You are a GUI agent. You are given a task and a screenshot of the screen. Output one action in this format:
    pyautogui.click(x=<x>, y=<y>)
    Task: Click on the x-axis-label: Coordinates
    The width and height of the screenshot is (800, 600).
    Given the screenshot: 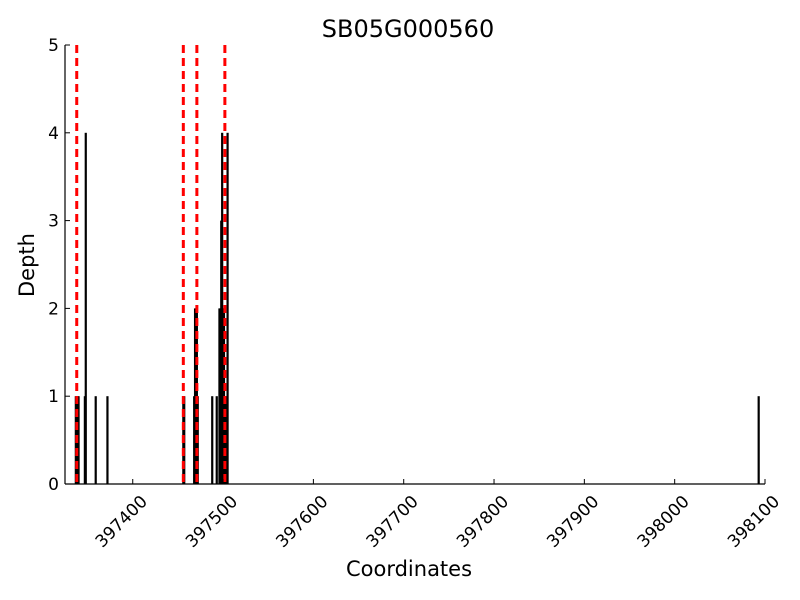 What is the action you would take?
    pyautogui.click(x=409, y=569)
    